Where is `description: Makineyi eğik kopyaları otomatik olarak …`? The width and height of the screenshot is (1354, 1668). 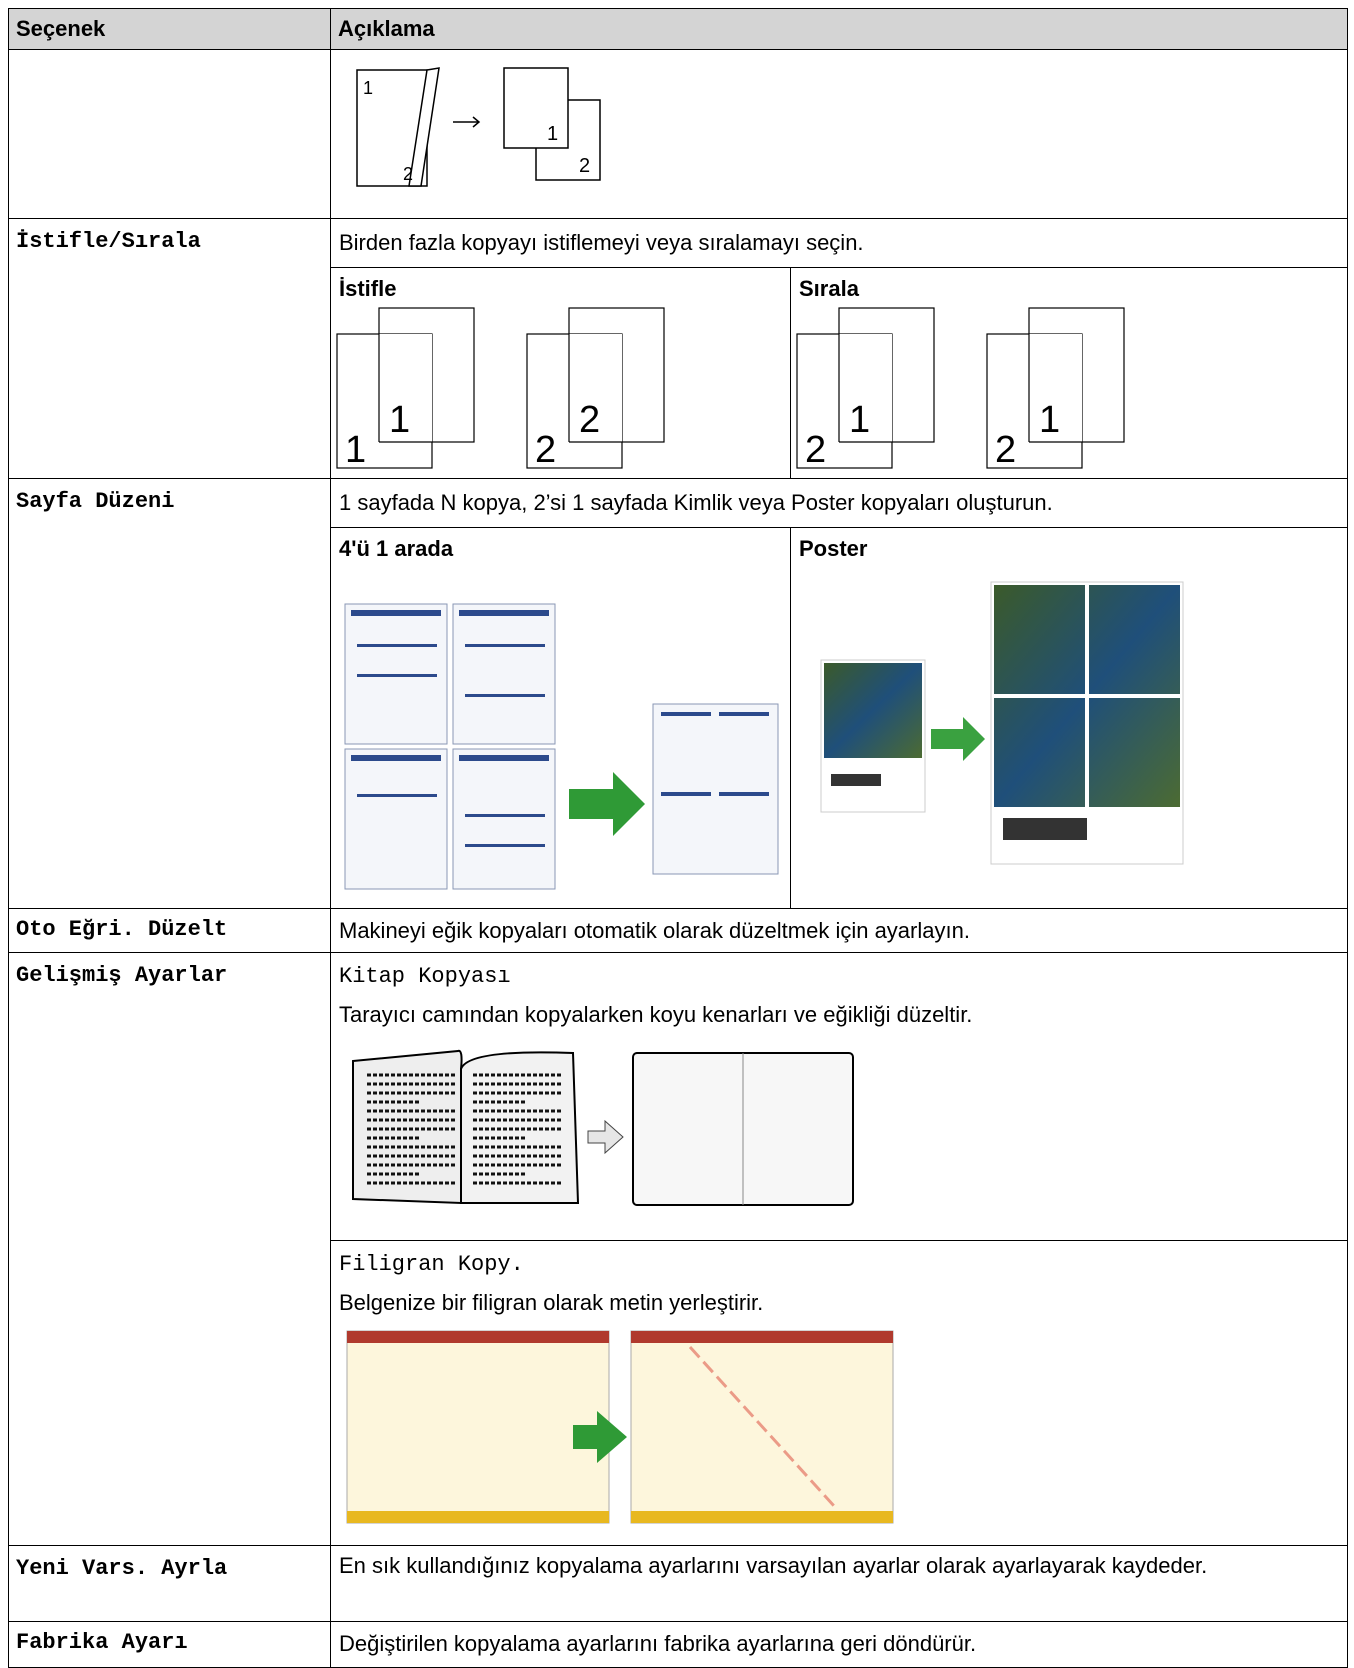 description: Makineyi eğik kopyaları otomatik olarak … is located at coordinates (654, 930).